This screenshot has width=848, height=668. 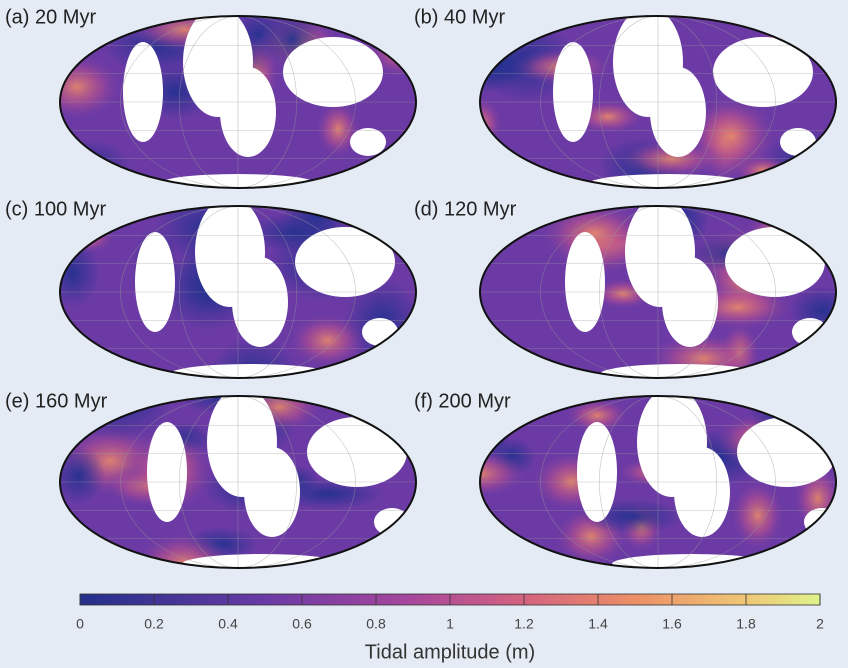 What do you see at coordinates (746, 624) in the screenshot?
I see `colorbar-tick-label: 1.8` at bounding box center [746, 624].